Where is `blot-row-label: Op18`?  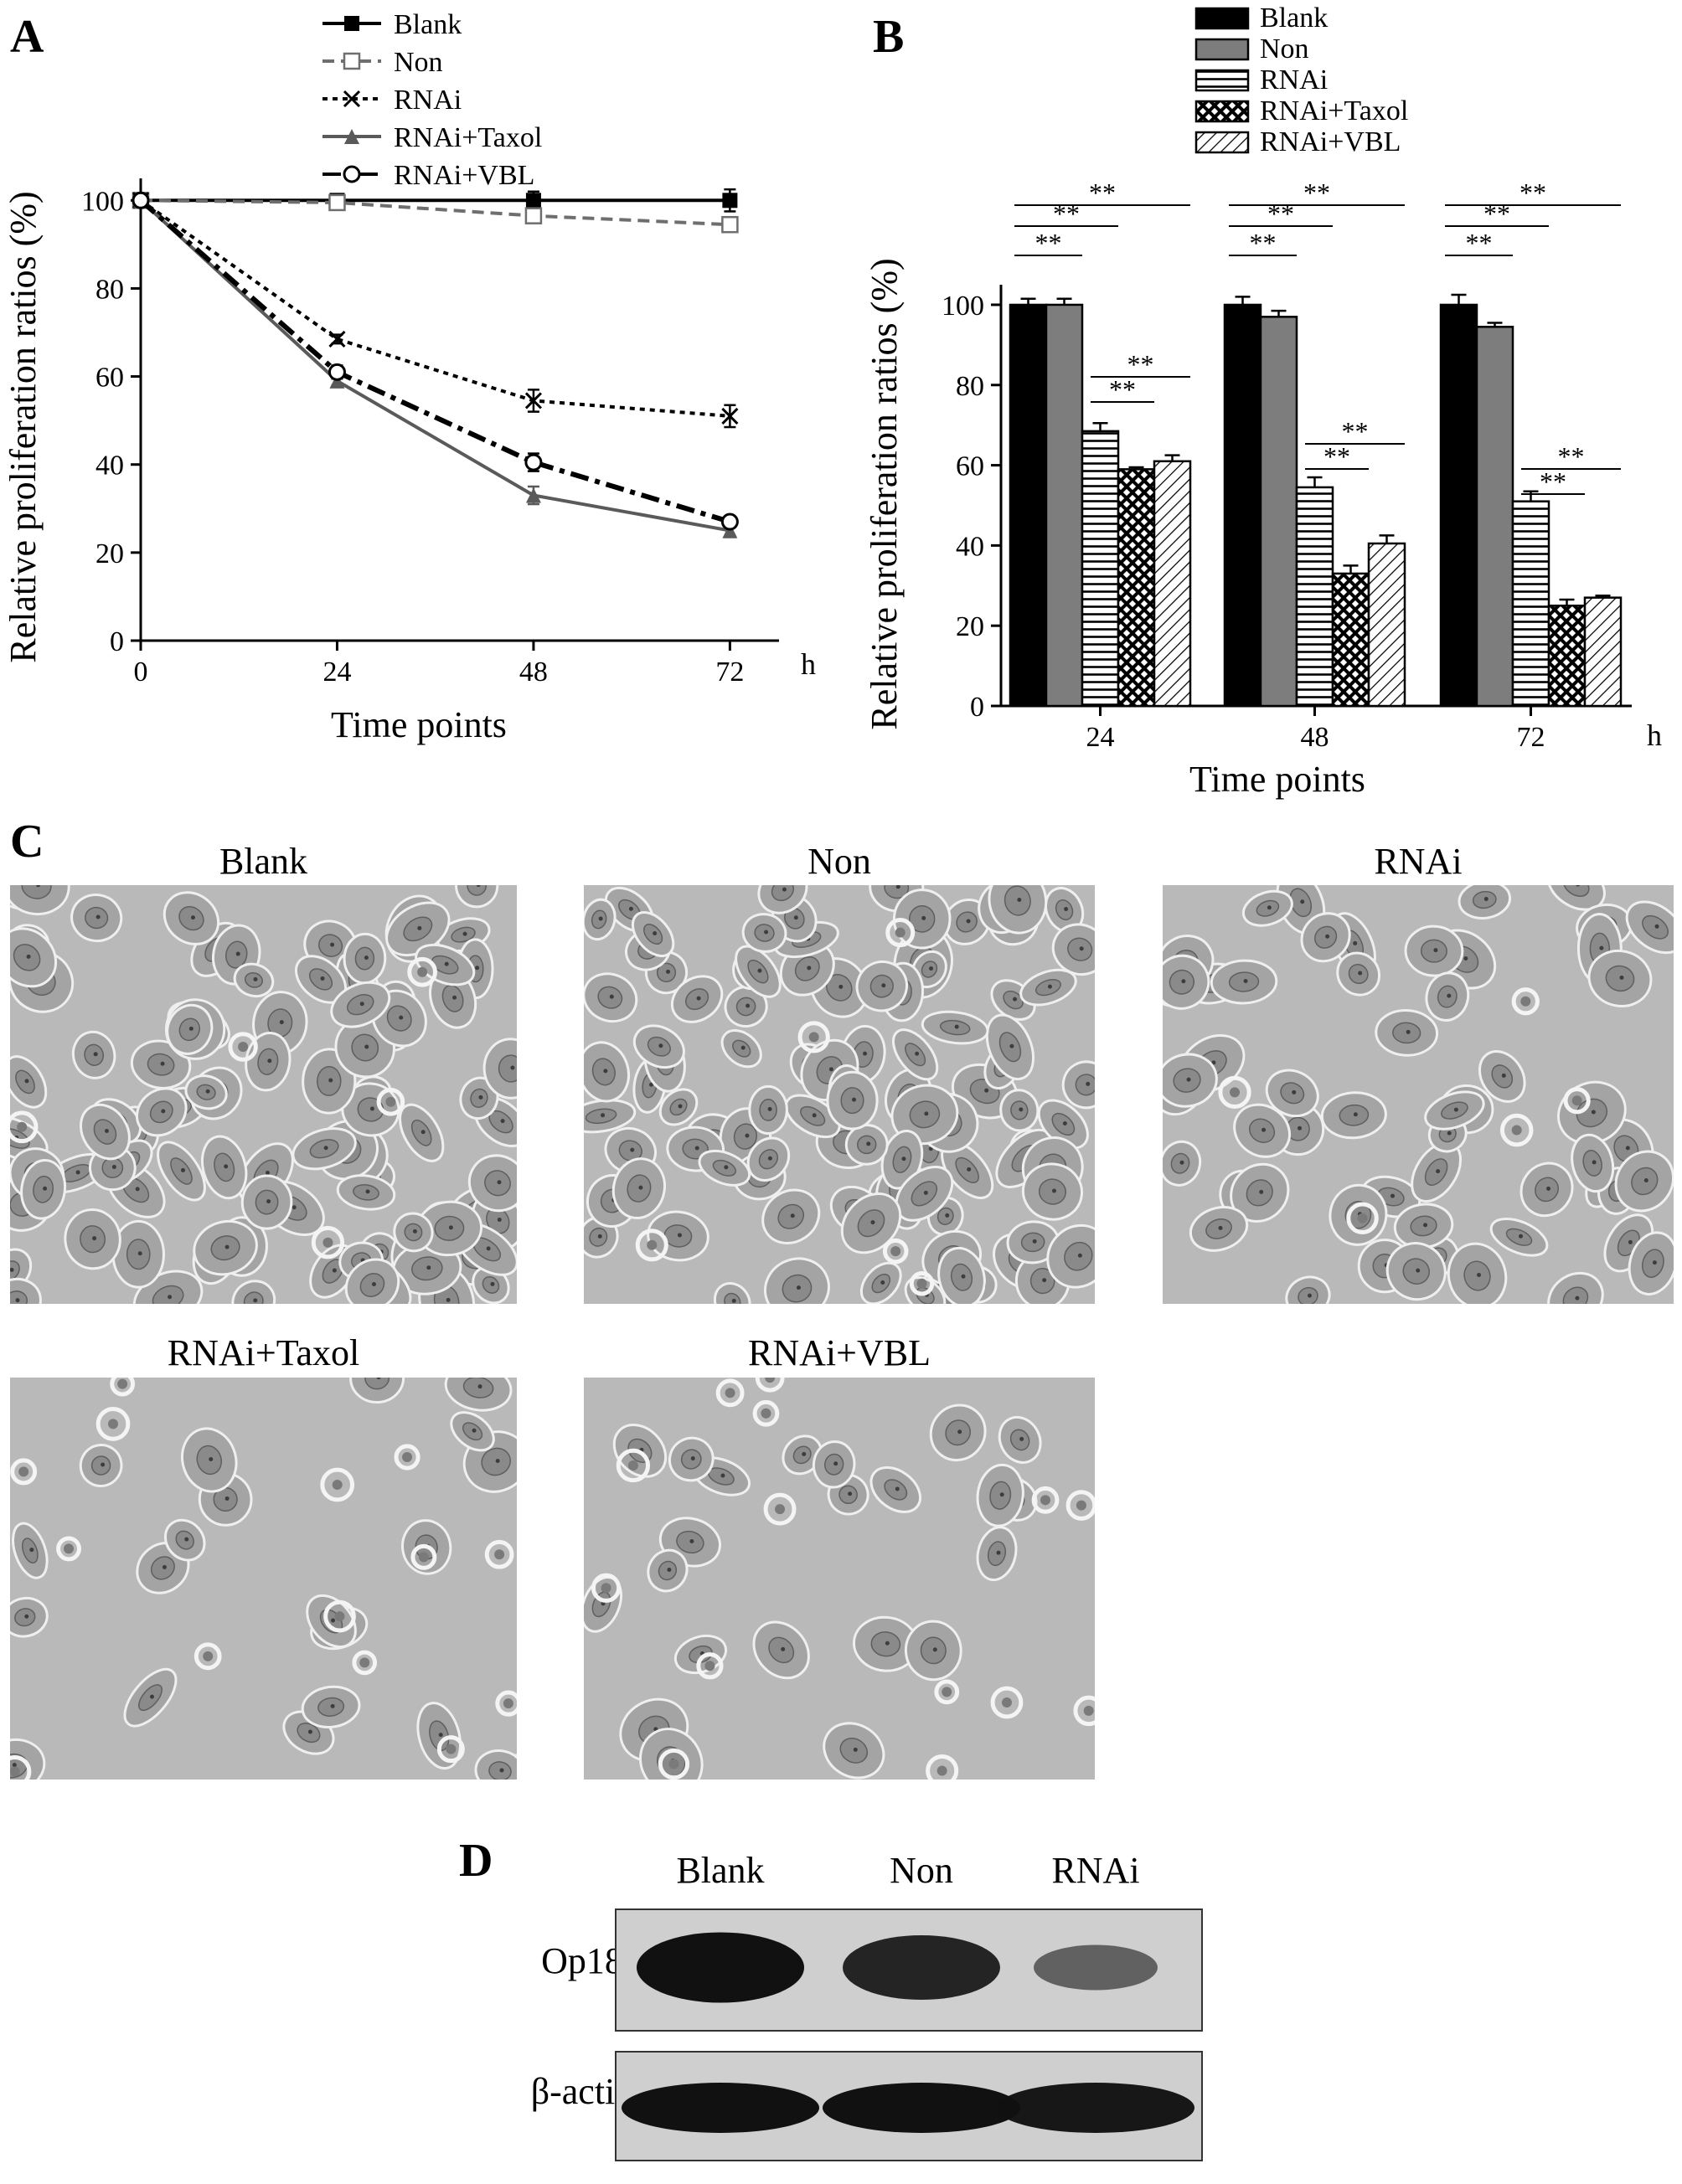
blot-row-label: Op18 is located at coordinates (582, 1960).